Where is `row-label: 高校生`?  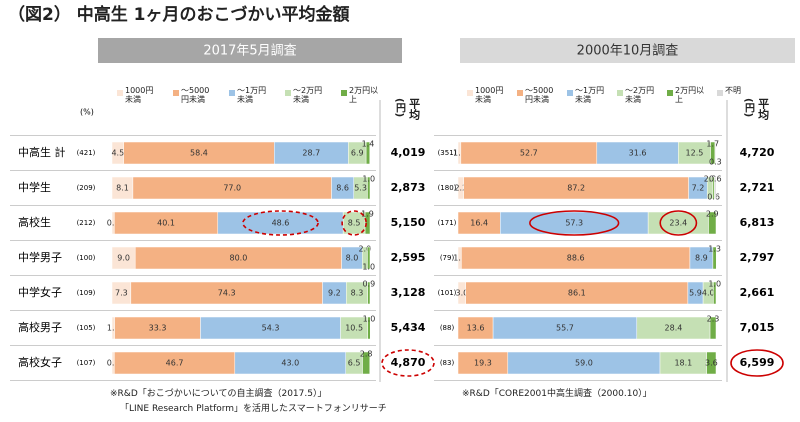
row-label: 高校生 is located at coordinates (34, 222).